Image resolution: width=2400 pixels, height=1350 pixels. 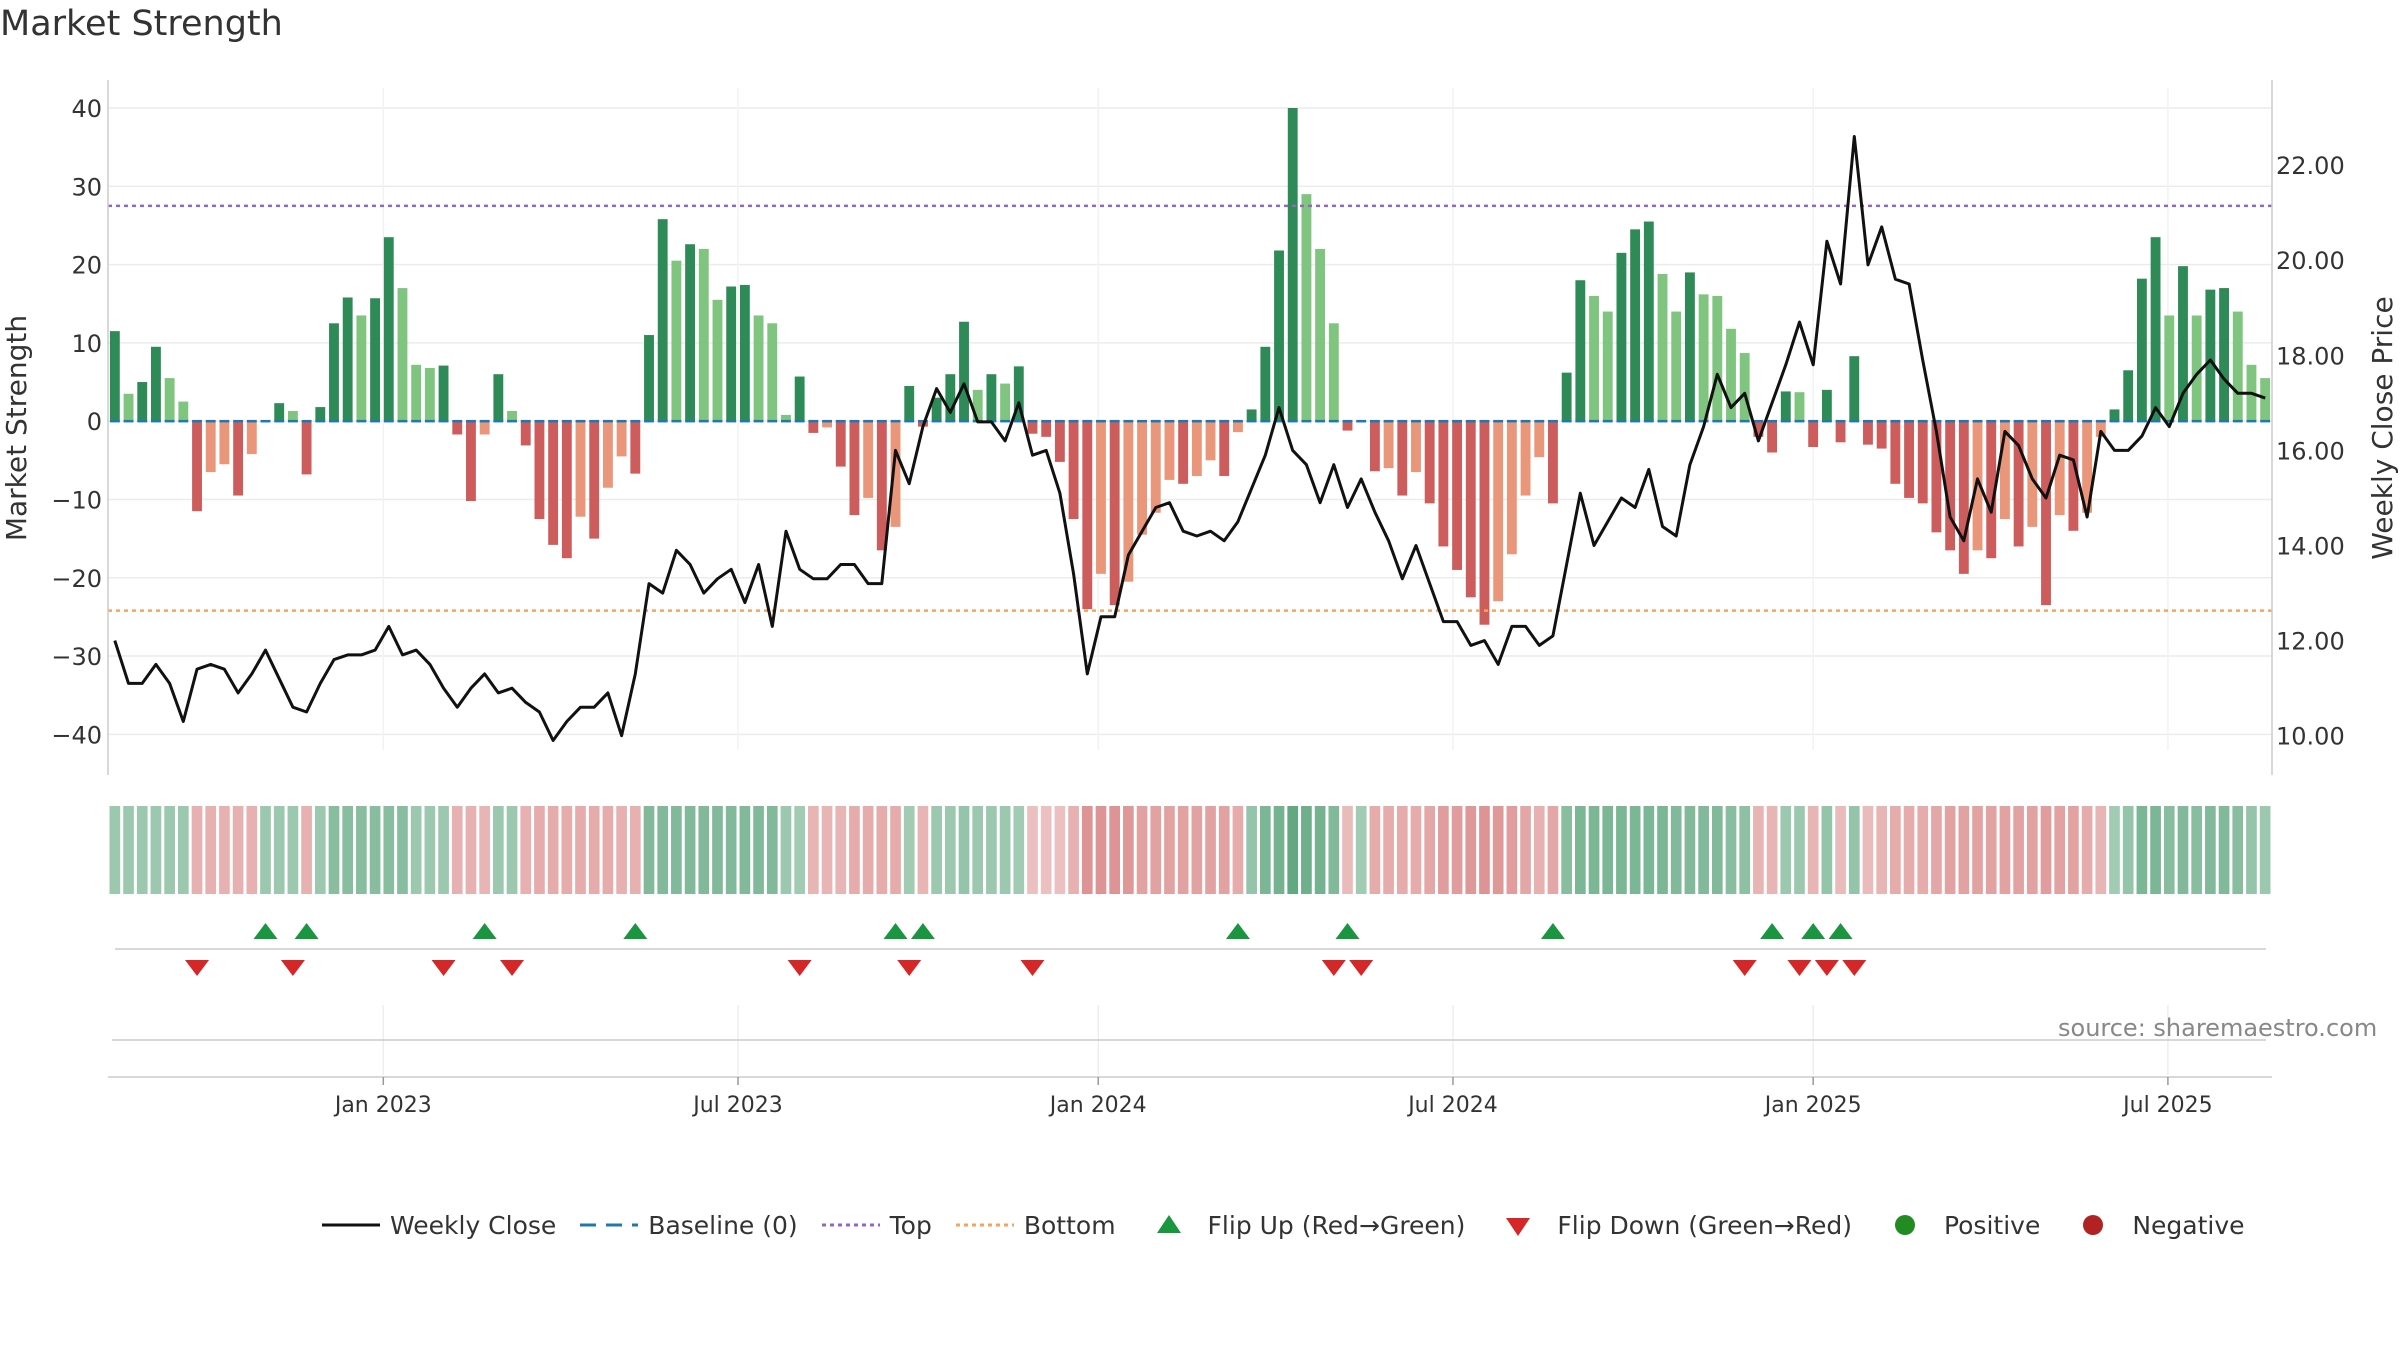 I want to click on legend-line-icon, so click(x=351, y=1225).